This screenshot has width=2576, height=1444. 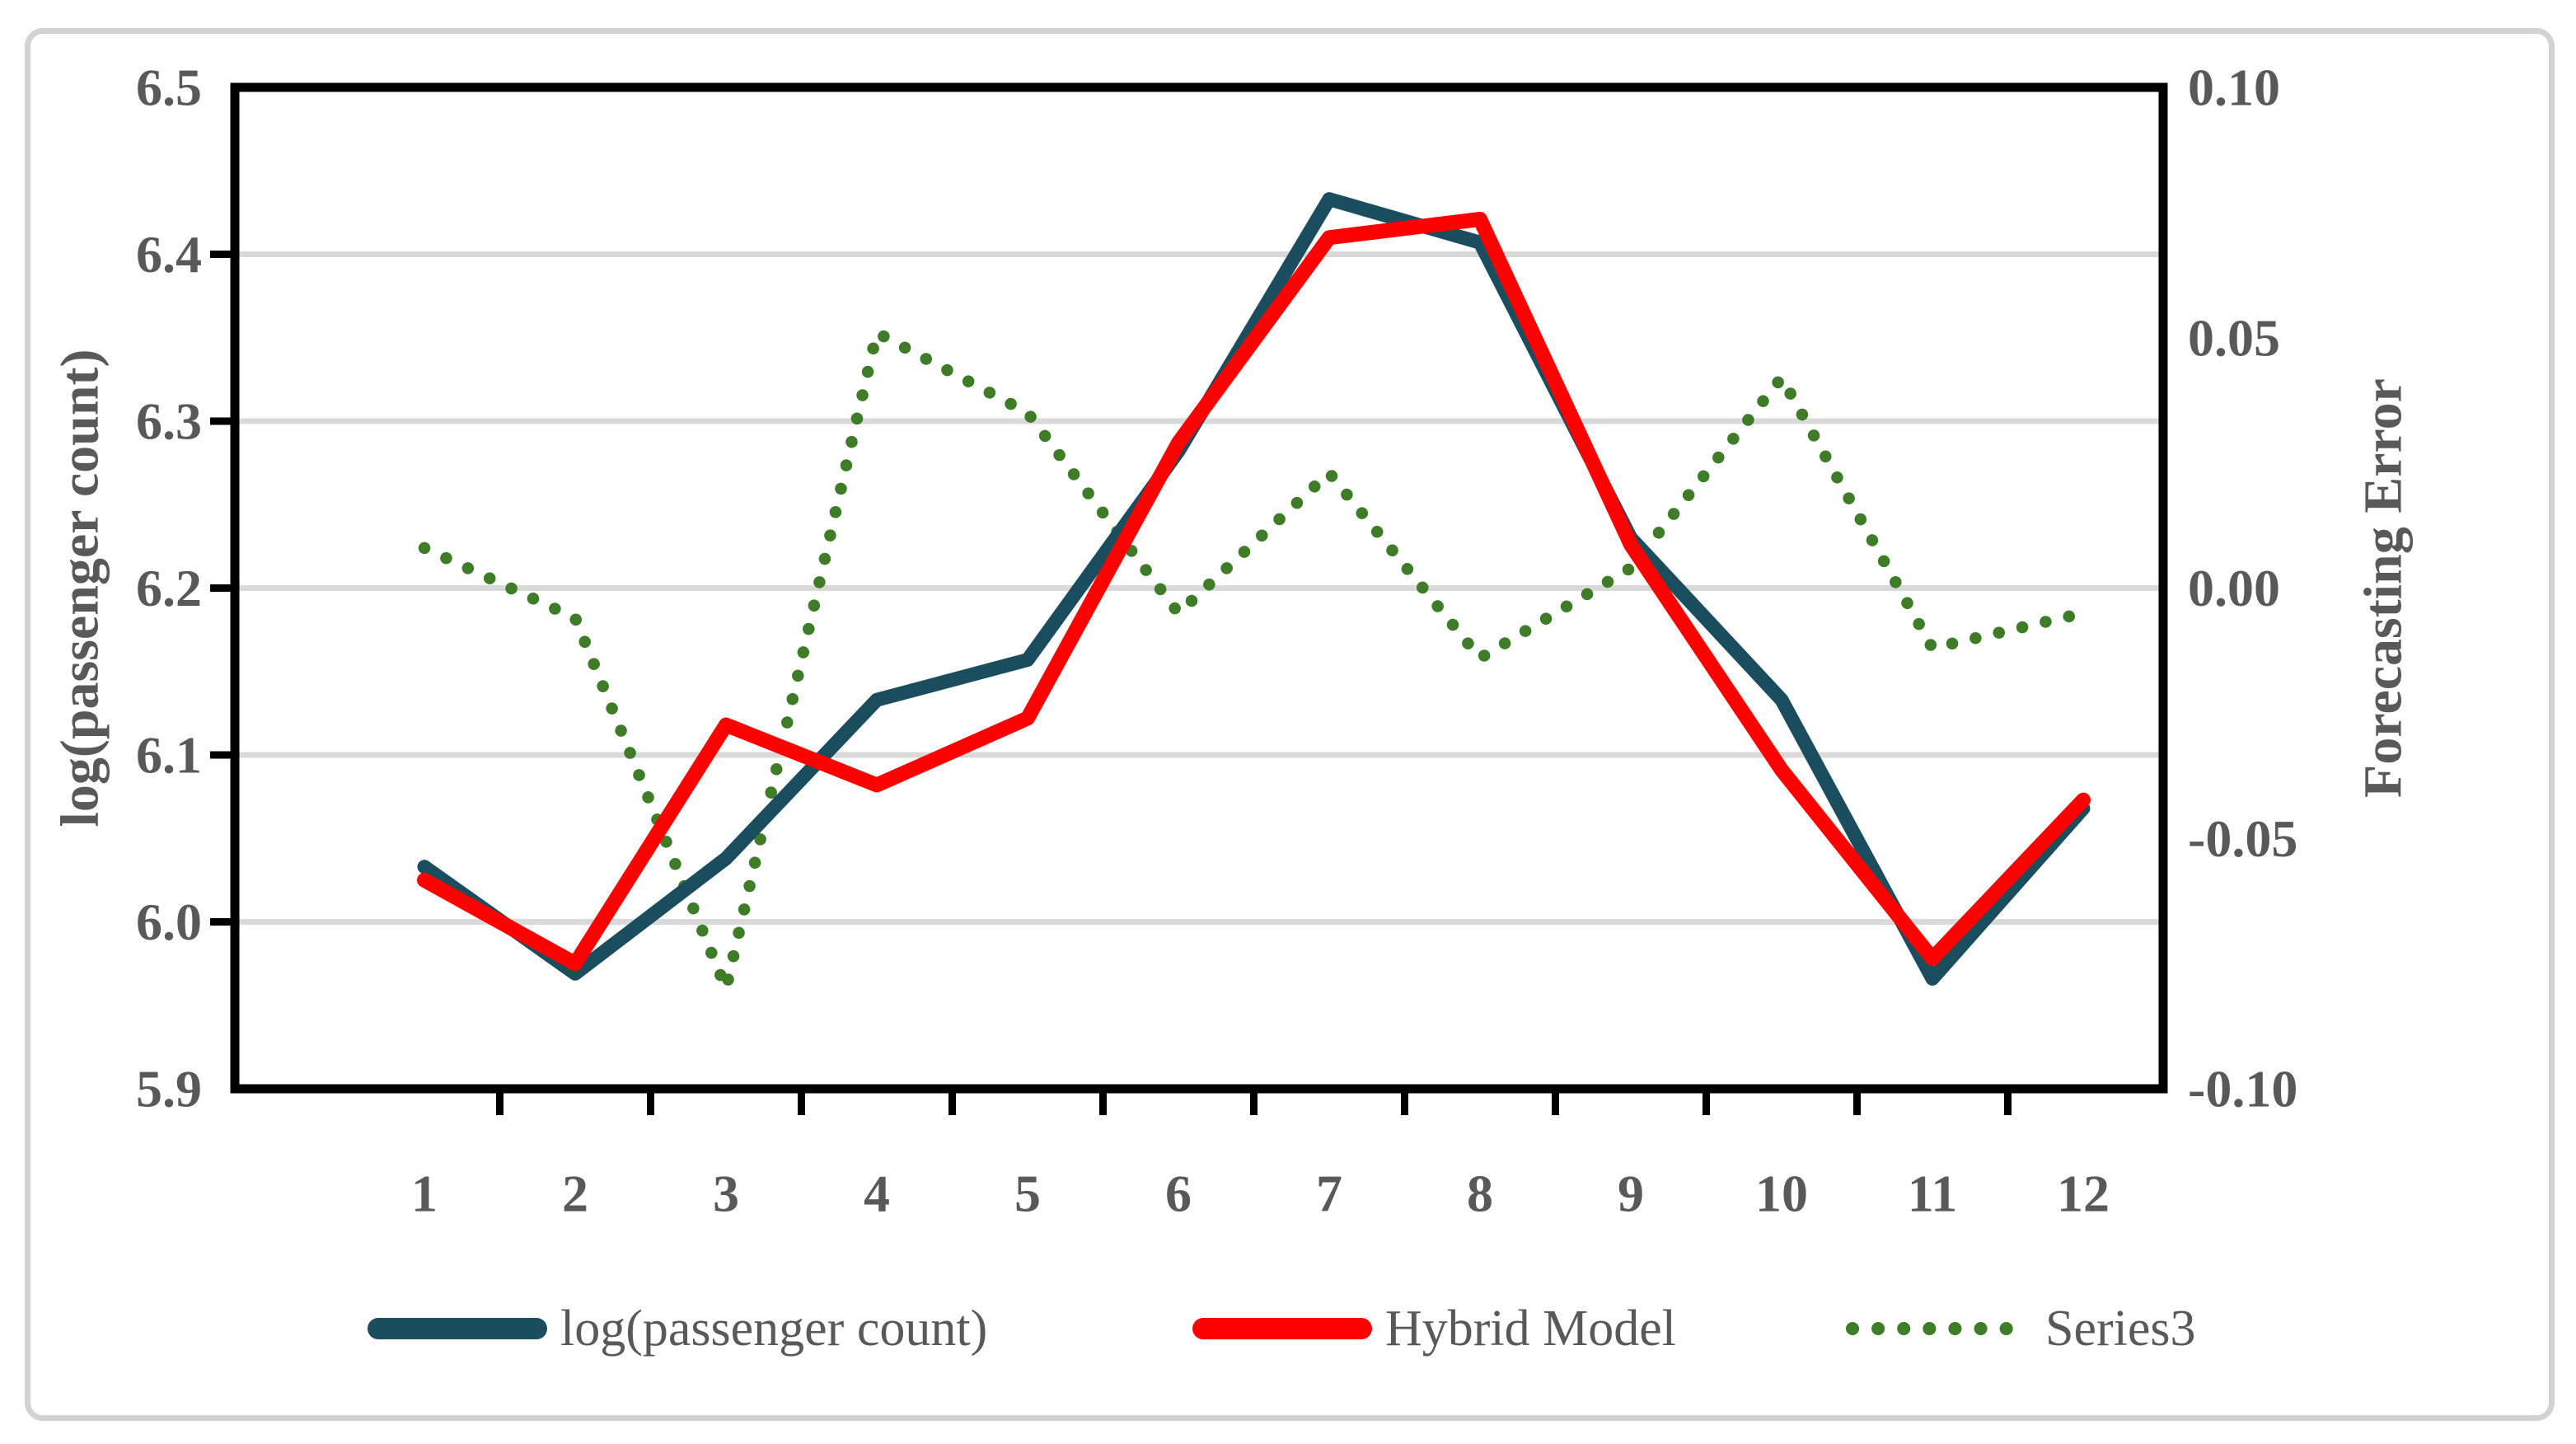 I want to click on legend-label: Hybrid Model, so click(x=1530, y=1329).